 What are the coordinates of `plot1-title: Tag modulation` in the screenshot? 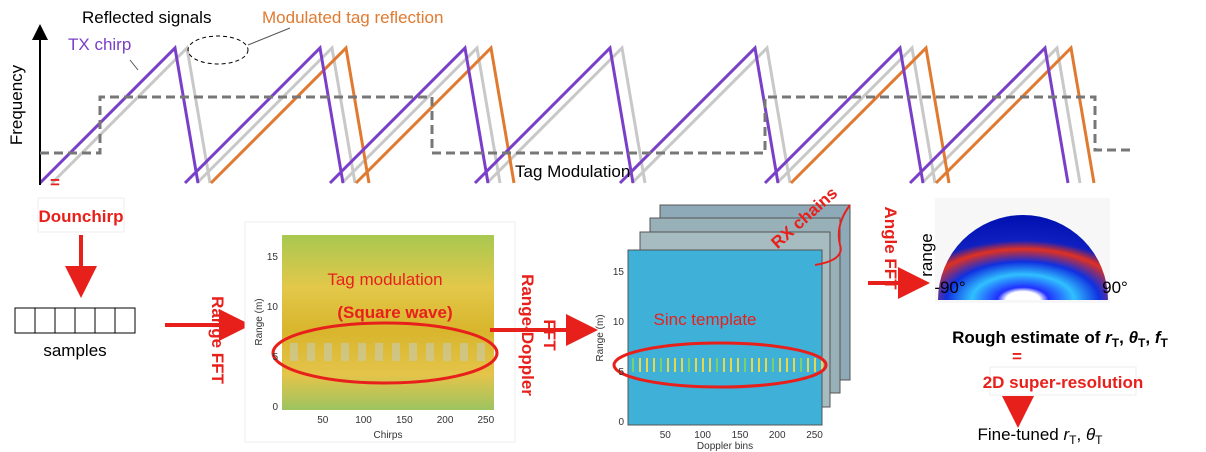 It's located at (384, 279).